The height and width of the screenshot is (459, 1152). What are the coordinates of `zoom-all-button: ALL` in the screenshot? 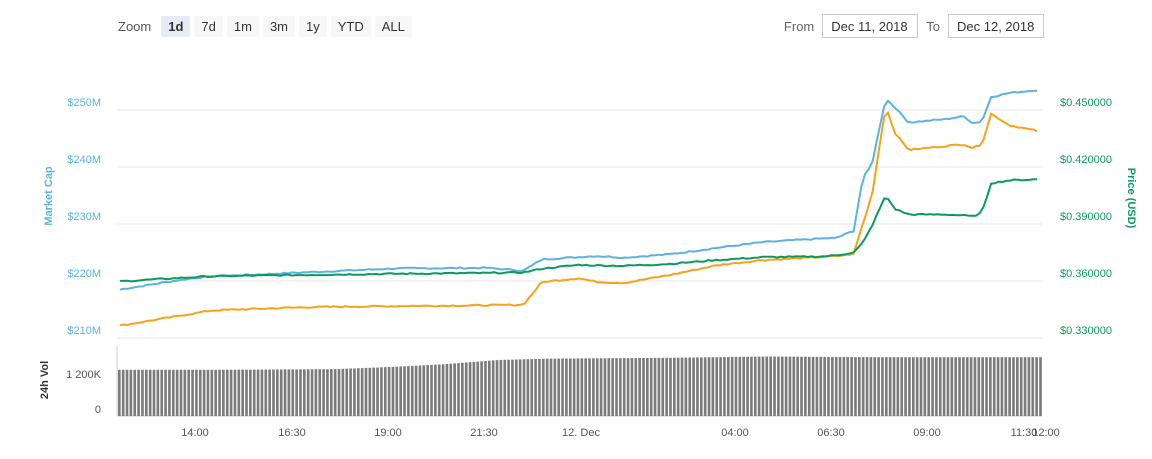 It's located at (393, 26).